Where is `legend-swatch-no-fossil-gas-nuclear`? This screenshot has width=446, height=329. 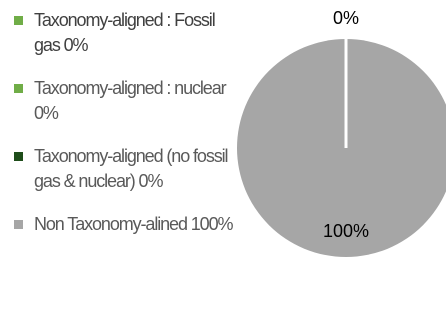 legend-swatch-no-fossil-gas-nuclear is located at coordinates (18, 156).